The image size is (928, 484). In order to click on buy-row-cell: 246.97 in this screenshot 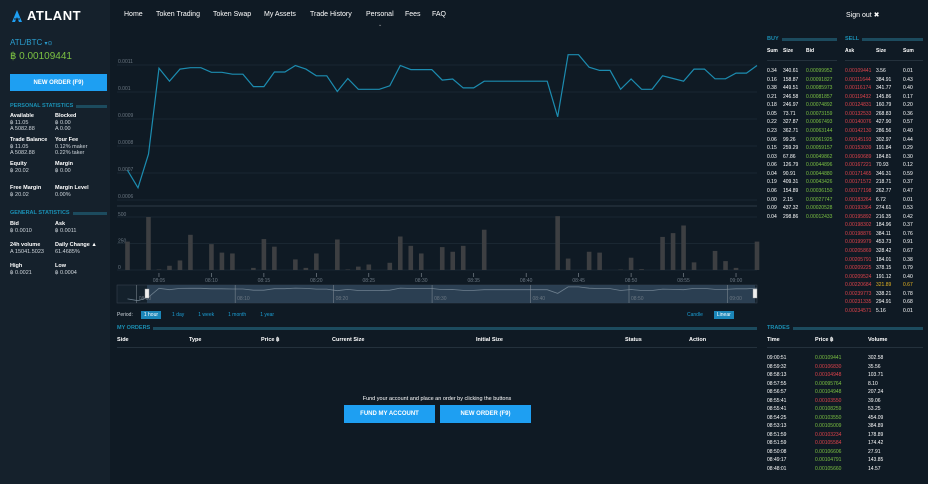, I will do `click(791, 105)`.